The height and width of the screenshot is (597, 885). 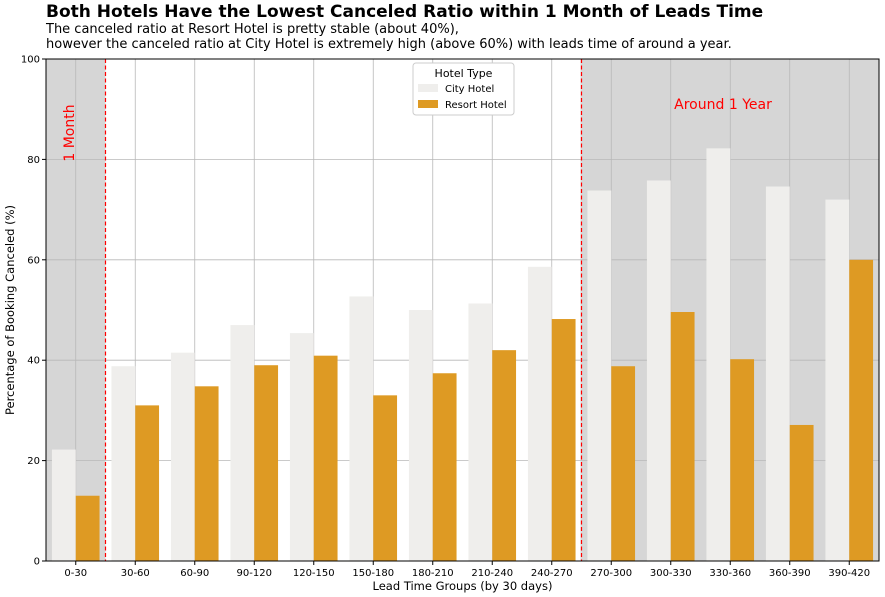 What do you see at coordinates (671, 573) in the screenshot?
I see `x-tick-label: 300-330` at bounding box center [671, 573].